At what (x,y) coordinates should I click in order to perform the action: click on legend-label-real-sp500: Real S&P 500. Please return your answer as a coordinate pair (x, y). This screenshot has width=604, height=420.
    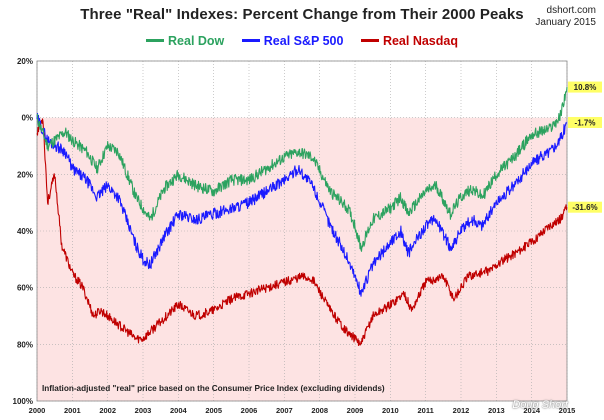
    Looking at the image, I should click on (303, 40).